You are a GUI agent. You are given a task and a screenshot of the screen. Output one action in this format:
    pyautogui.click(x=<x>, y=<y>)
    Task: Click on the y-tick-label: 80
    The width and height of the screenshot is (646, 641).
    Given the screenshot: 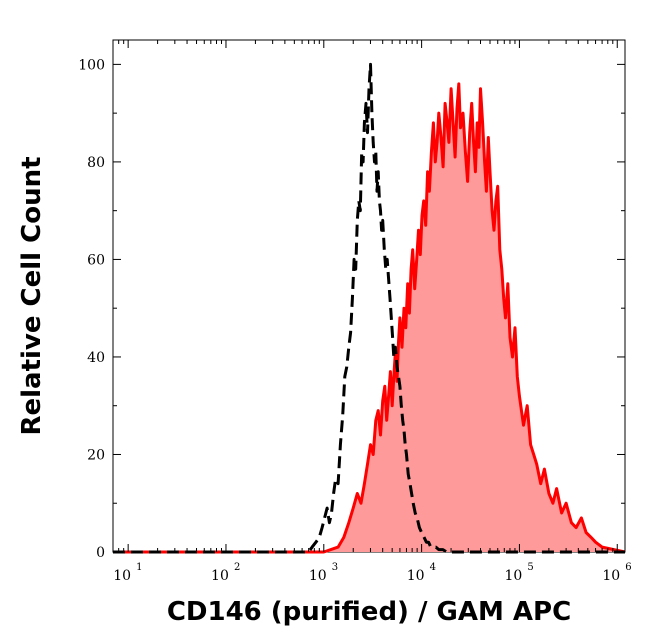 What is the action you would take?
    pyautogui.click(x=96, y=163)
    